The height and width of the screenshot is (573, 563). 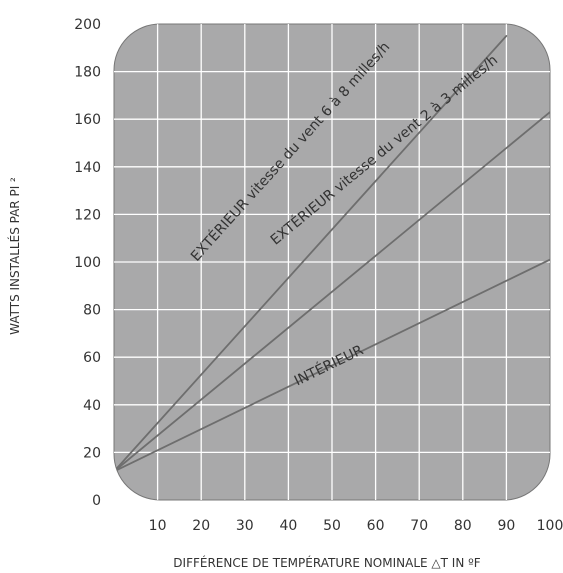 What do you see at coordinates (550, 526) in the screenshot?
I see `x-tick-label: 100` at bounding box center [550, 526].